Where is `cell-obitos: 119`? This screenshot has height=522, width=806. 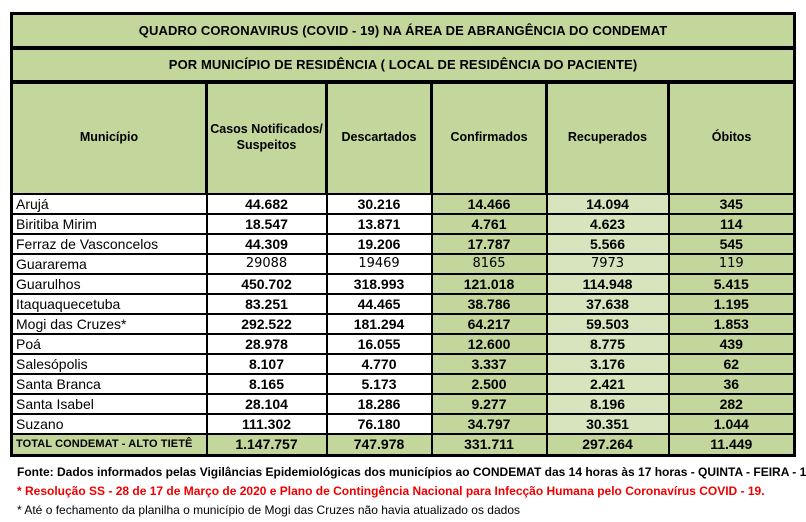 cell-obitos: 119 is located at coordinates (731, 263).